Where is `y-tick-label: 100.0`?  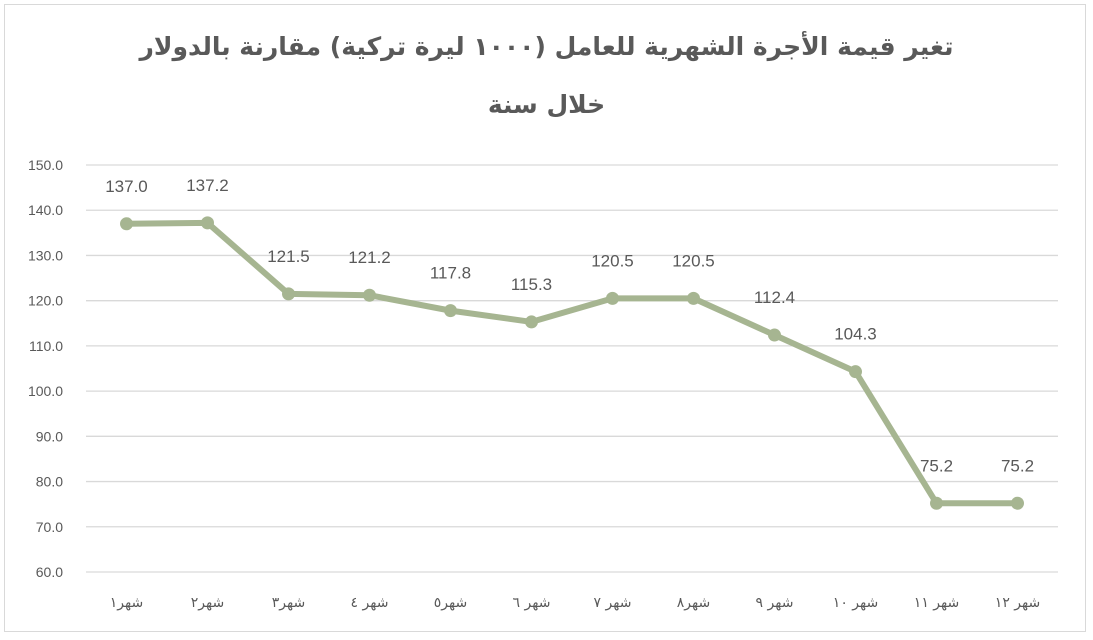
y-tick-label: 100.0 is located at coordinates (45, 391).